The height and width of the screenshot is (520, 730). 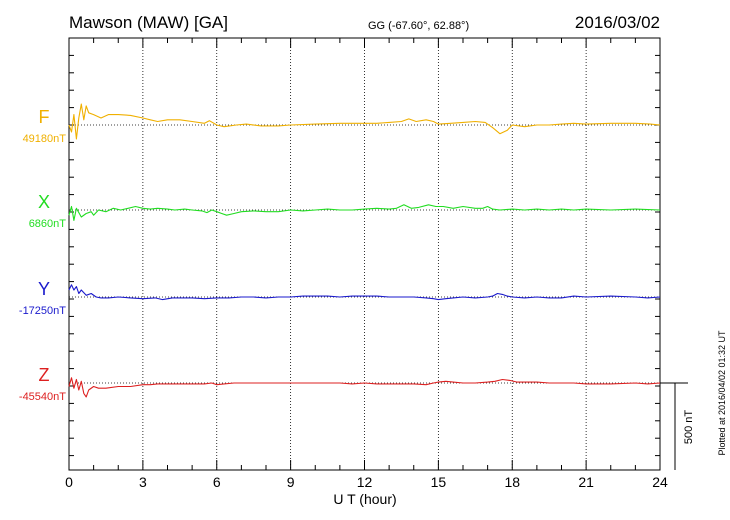 I want to click on x-tick-label: 21, so click(x=586, y=482).